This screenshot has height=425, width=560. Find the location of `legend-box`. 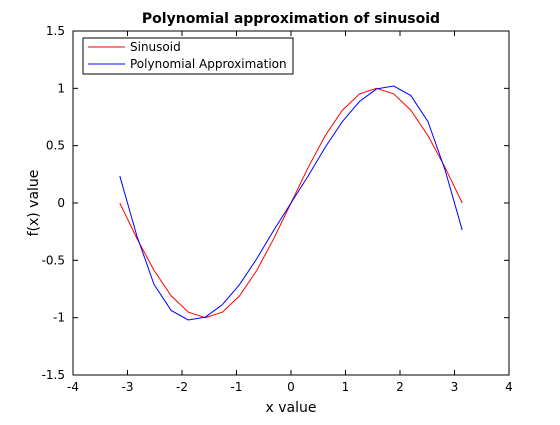

legend-box is located at coordinates (188, 56).